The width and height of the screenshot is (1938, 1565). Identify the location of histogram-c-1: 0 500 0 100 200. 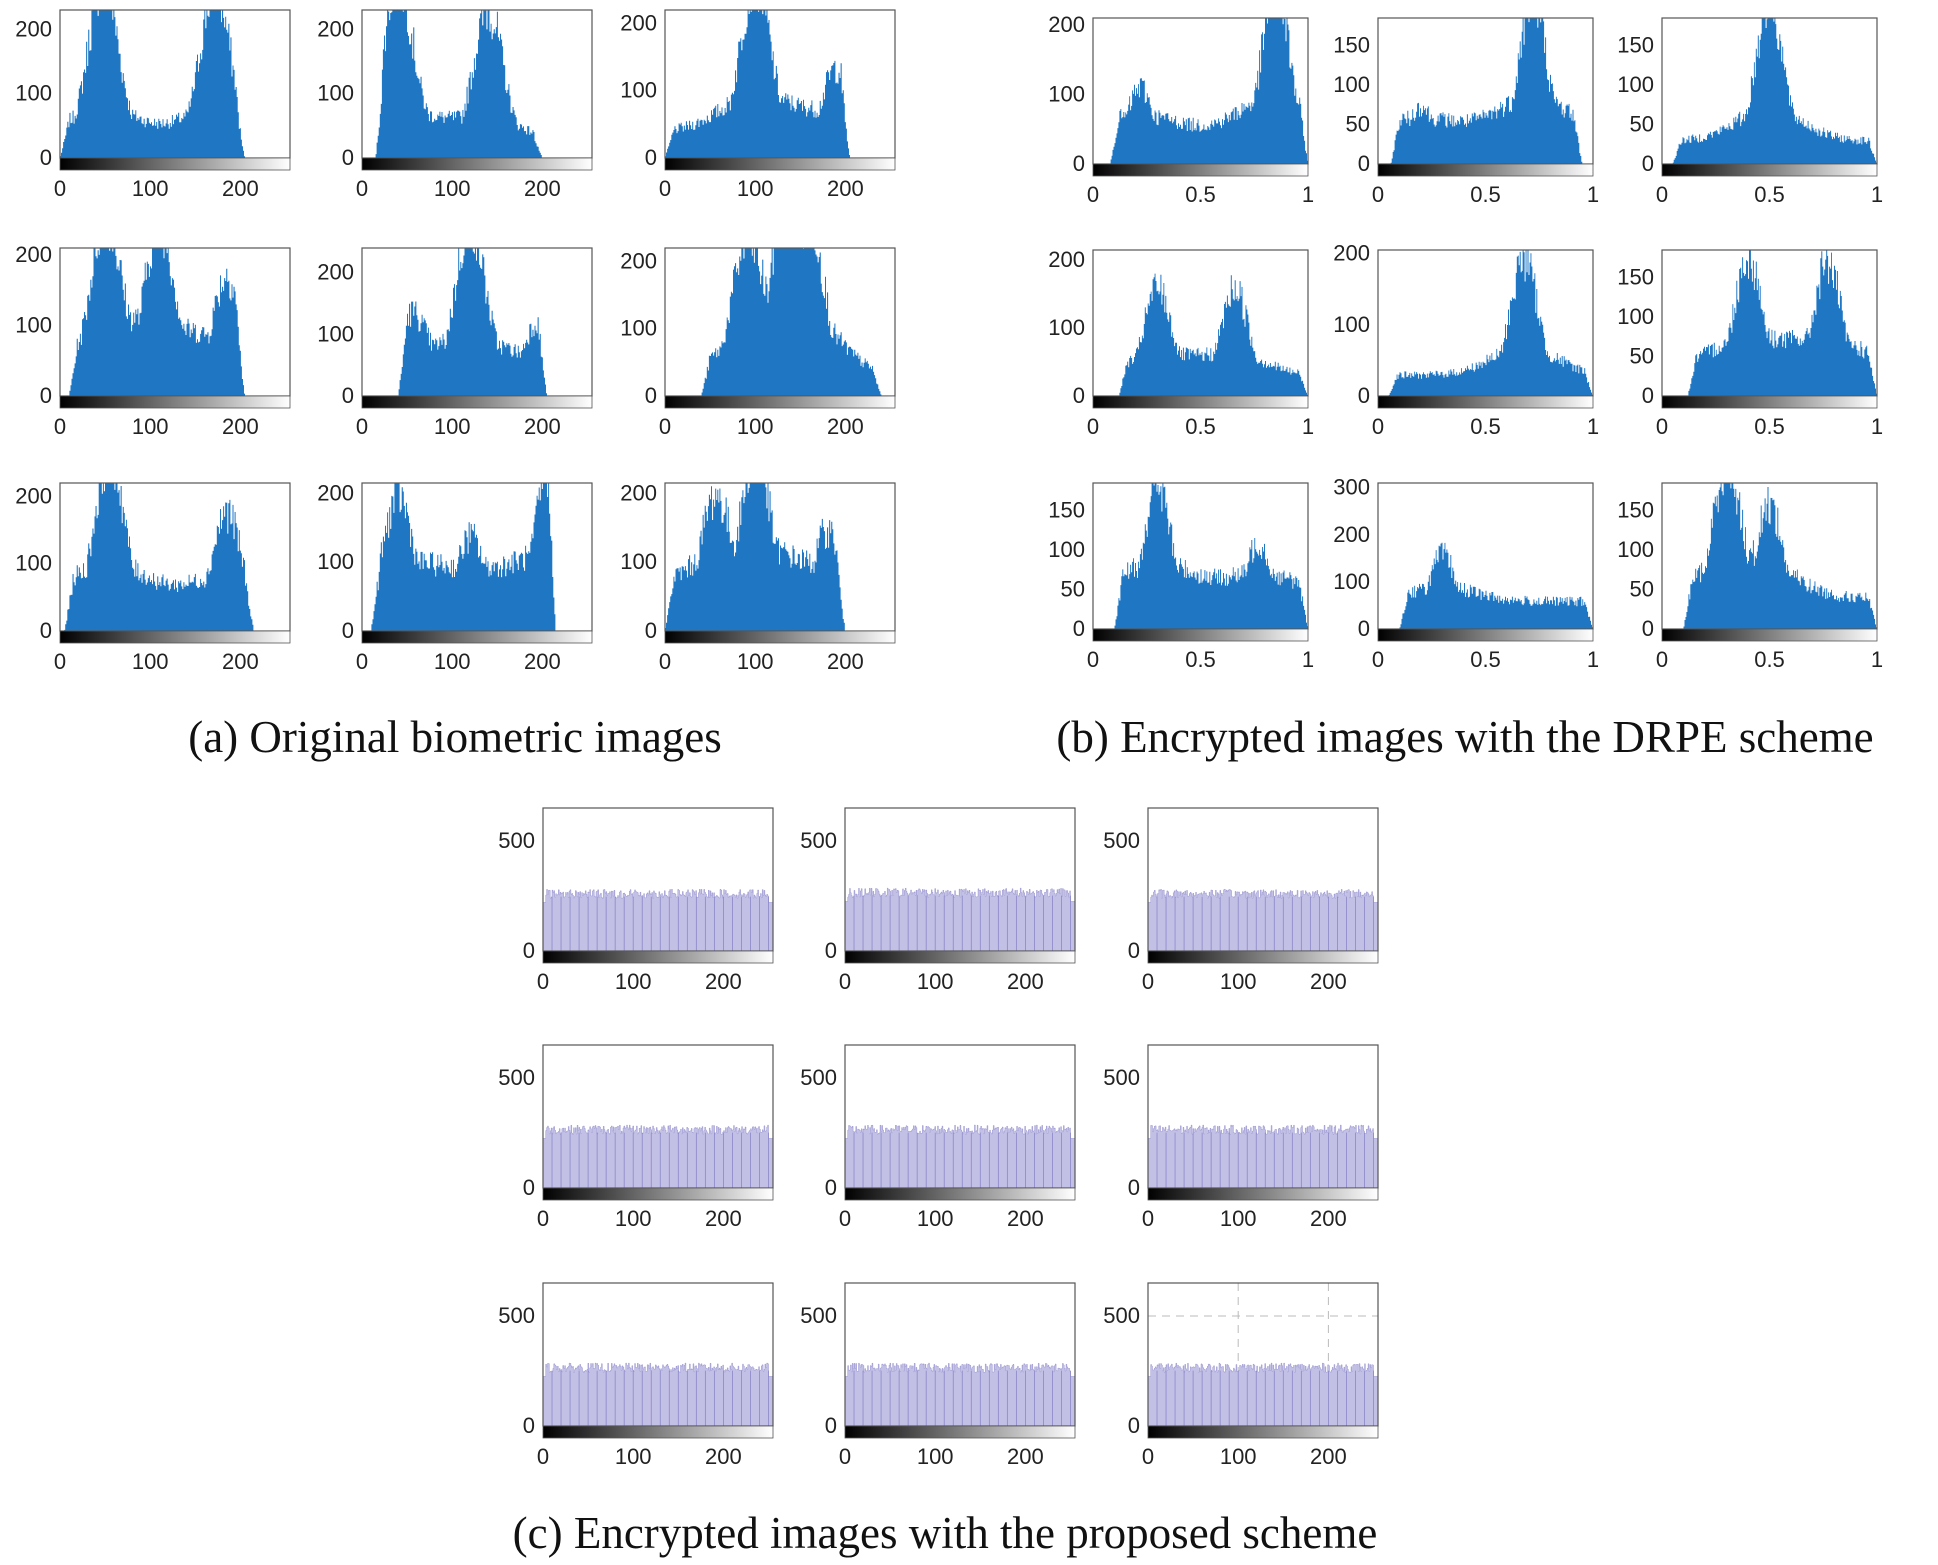
(636, 900).